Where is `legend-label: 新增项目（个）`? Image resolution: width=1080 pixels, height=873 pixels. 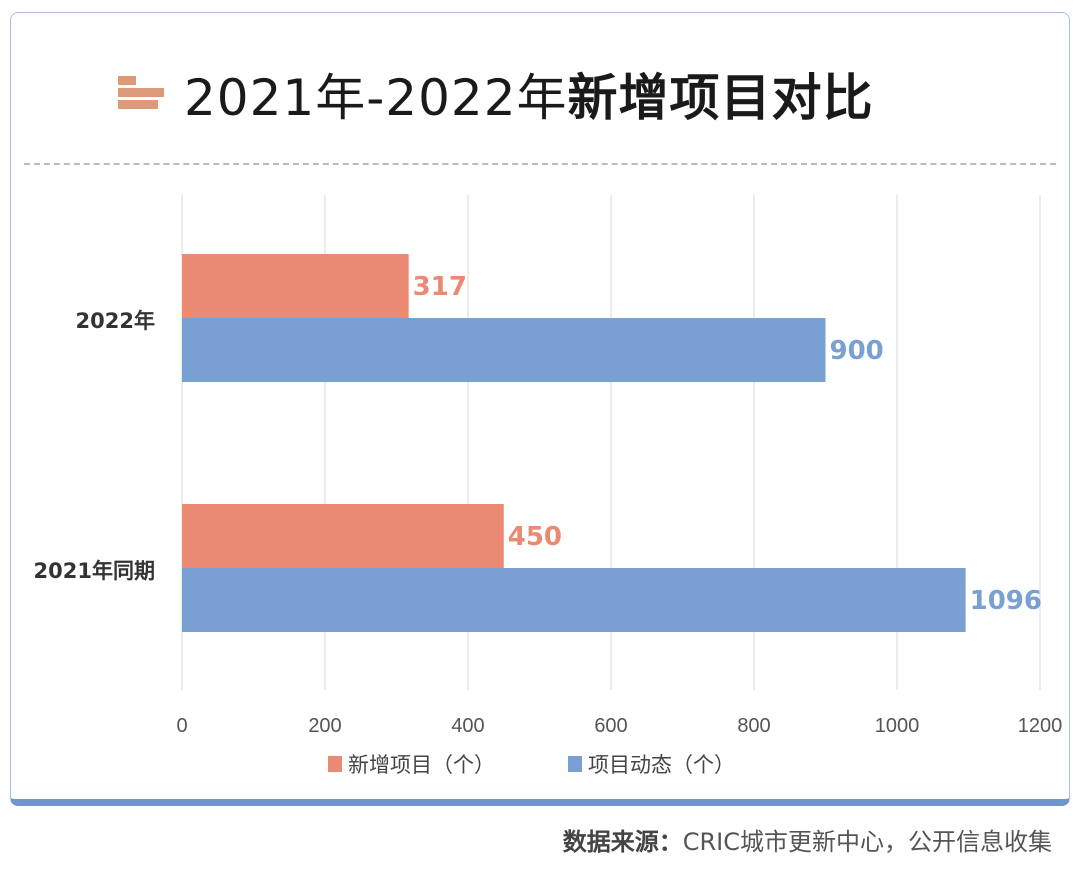 legend-label: 新增项目（个） is located at coordinates (421, 765).